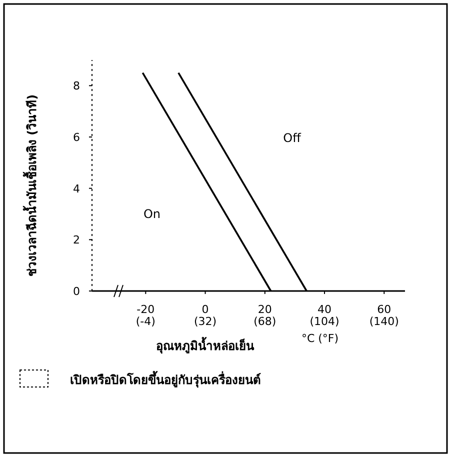 The width and height of the screenshot is (451, 459). What do you see at coordinates (152, 214) in the screenshot?
I see `annotation: On` at bounding box center [152, 214].